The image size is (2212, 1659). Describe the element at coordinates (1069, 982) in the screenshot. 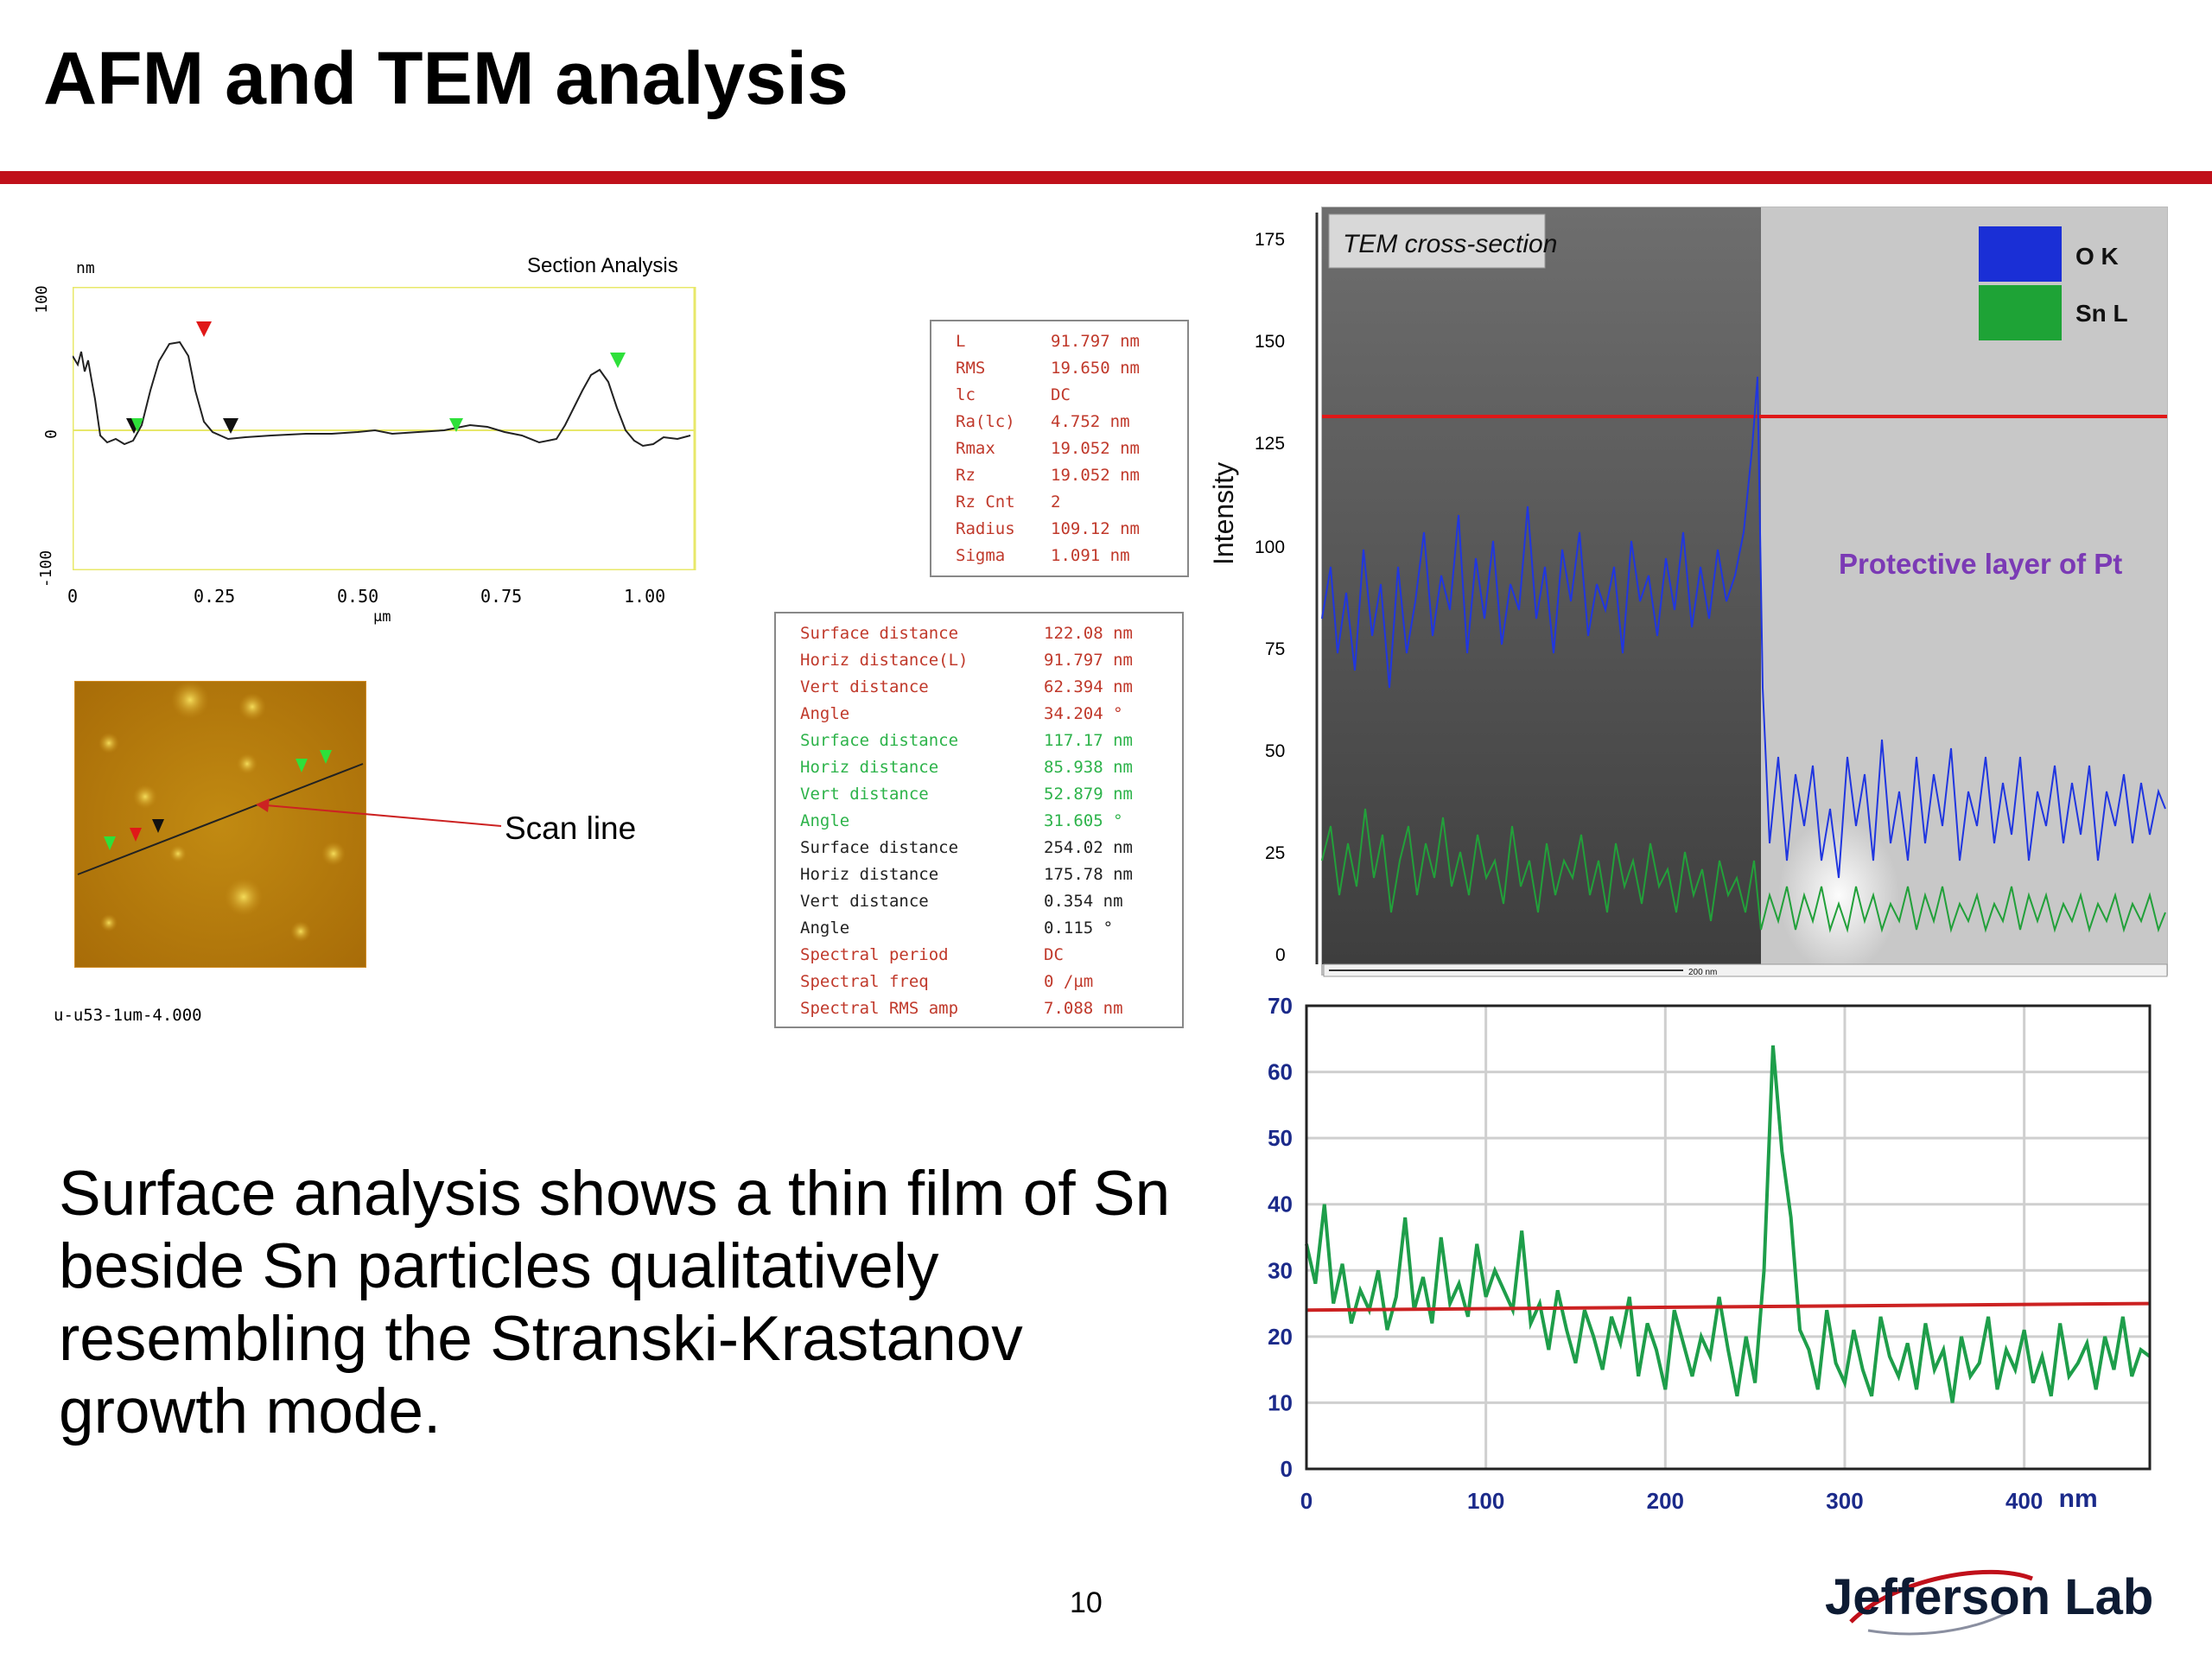

I see `stat-value: 0 /µm` at that location.